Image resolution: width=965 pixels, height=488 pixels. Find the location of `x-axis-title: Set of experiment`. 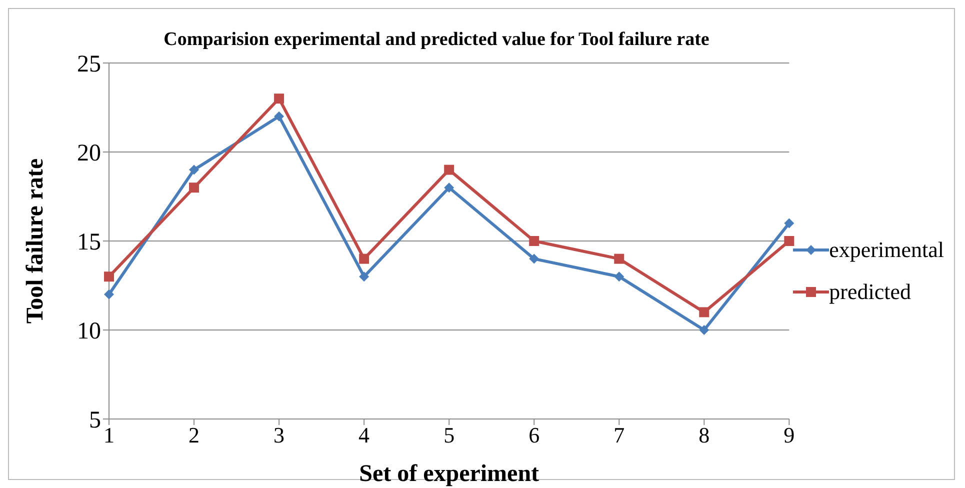

x-axis-title: Set of experiment is located at coordinates (449, 474).